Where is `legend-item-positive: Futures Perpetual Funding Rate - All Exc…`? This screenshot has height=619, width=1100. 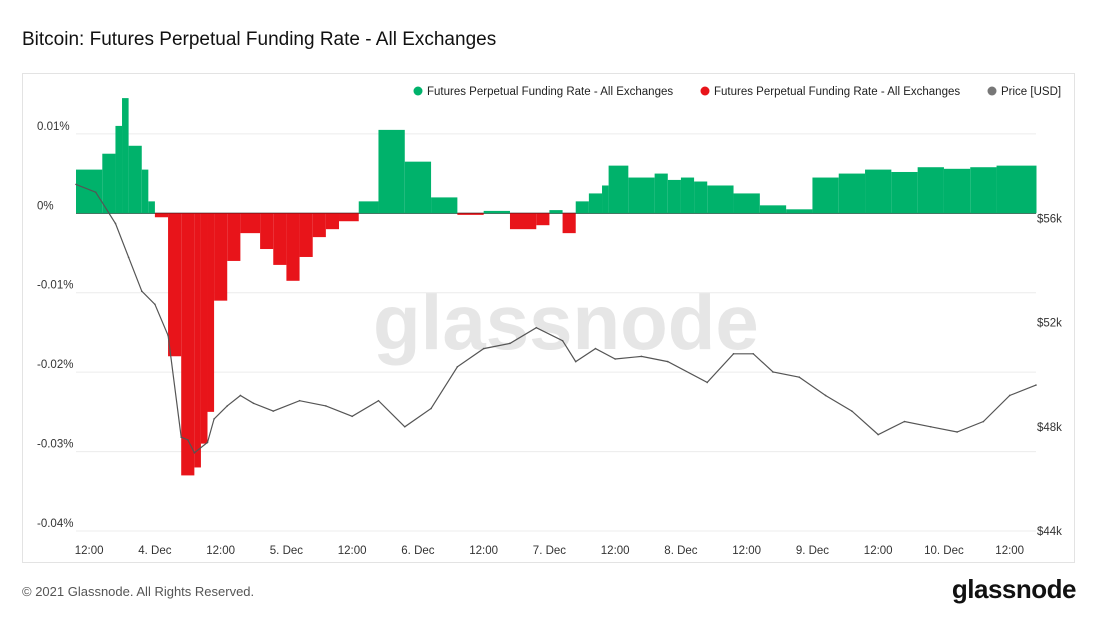
legend-item-positive: Futures Perpetual Funding Rate - All Exc… is located at coordinates (550, 92).